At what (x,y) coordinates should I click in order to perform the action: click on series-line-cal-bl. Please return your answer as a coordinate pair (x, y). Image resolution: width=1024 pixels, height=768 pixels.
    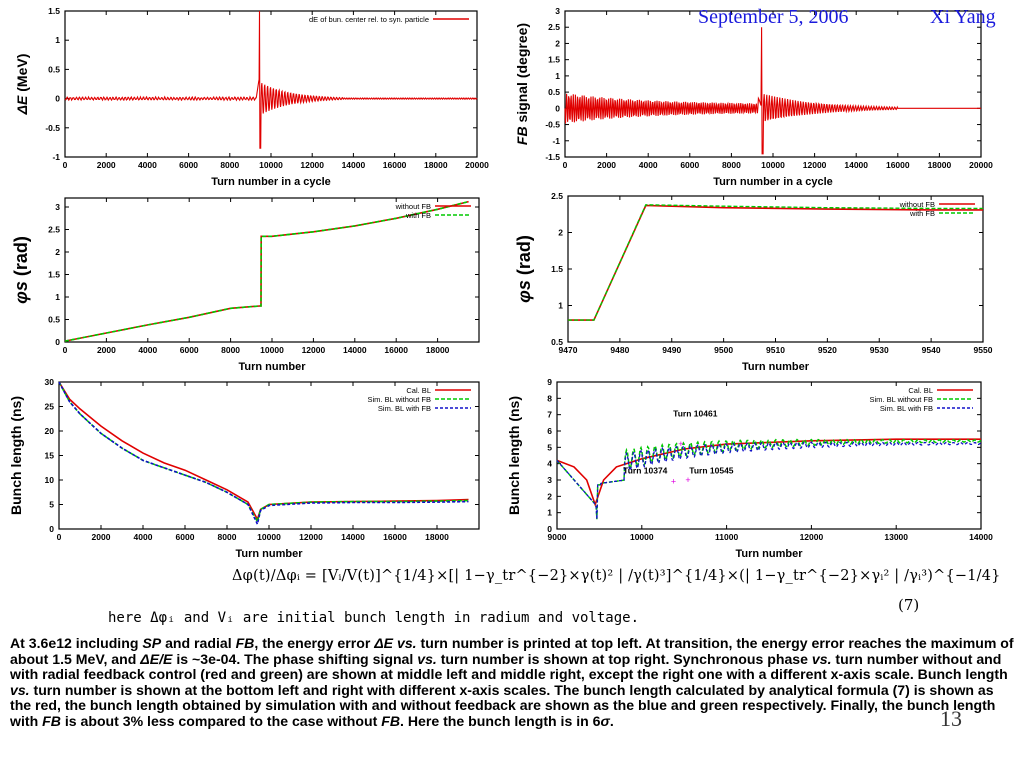
    Looking at the image, I should click on (769, 471).